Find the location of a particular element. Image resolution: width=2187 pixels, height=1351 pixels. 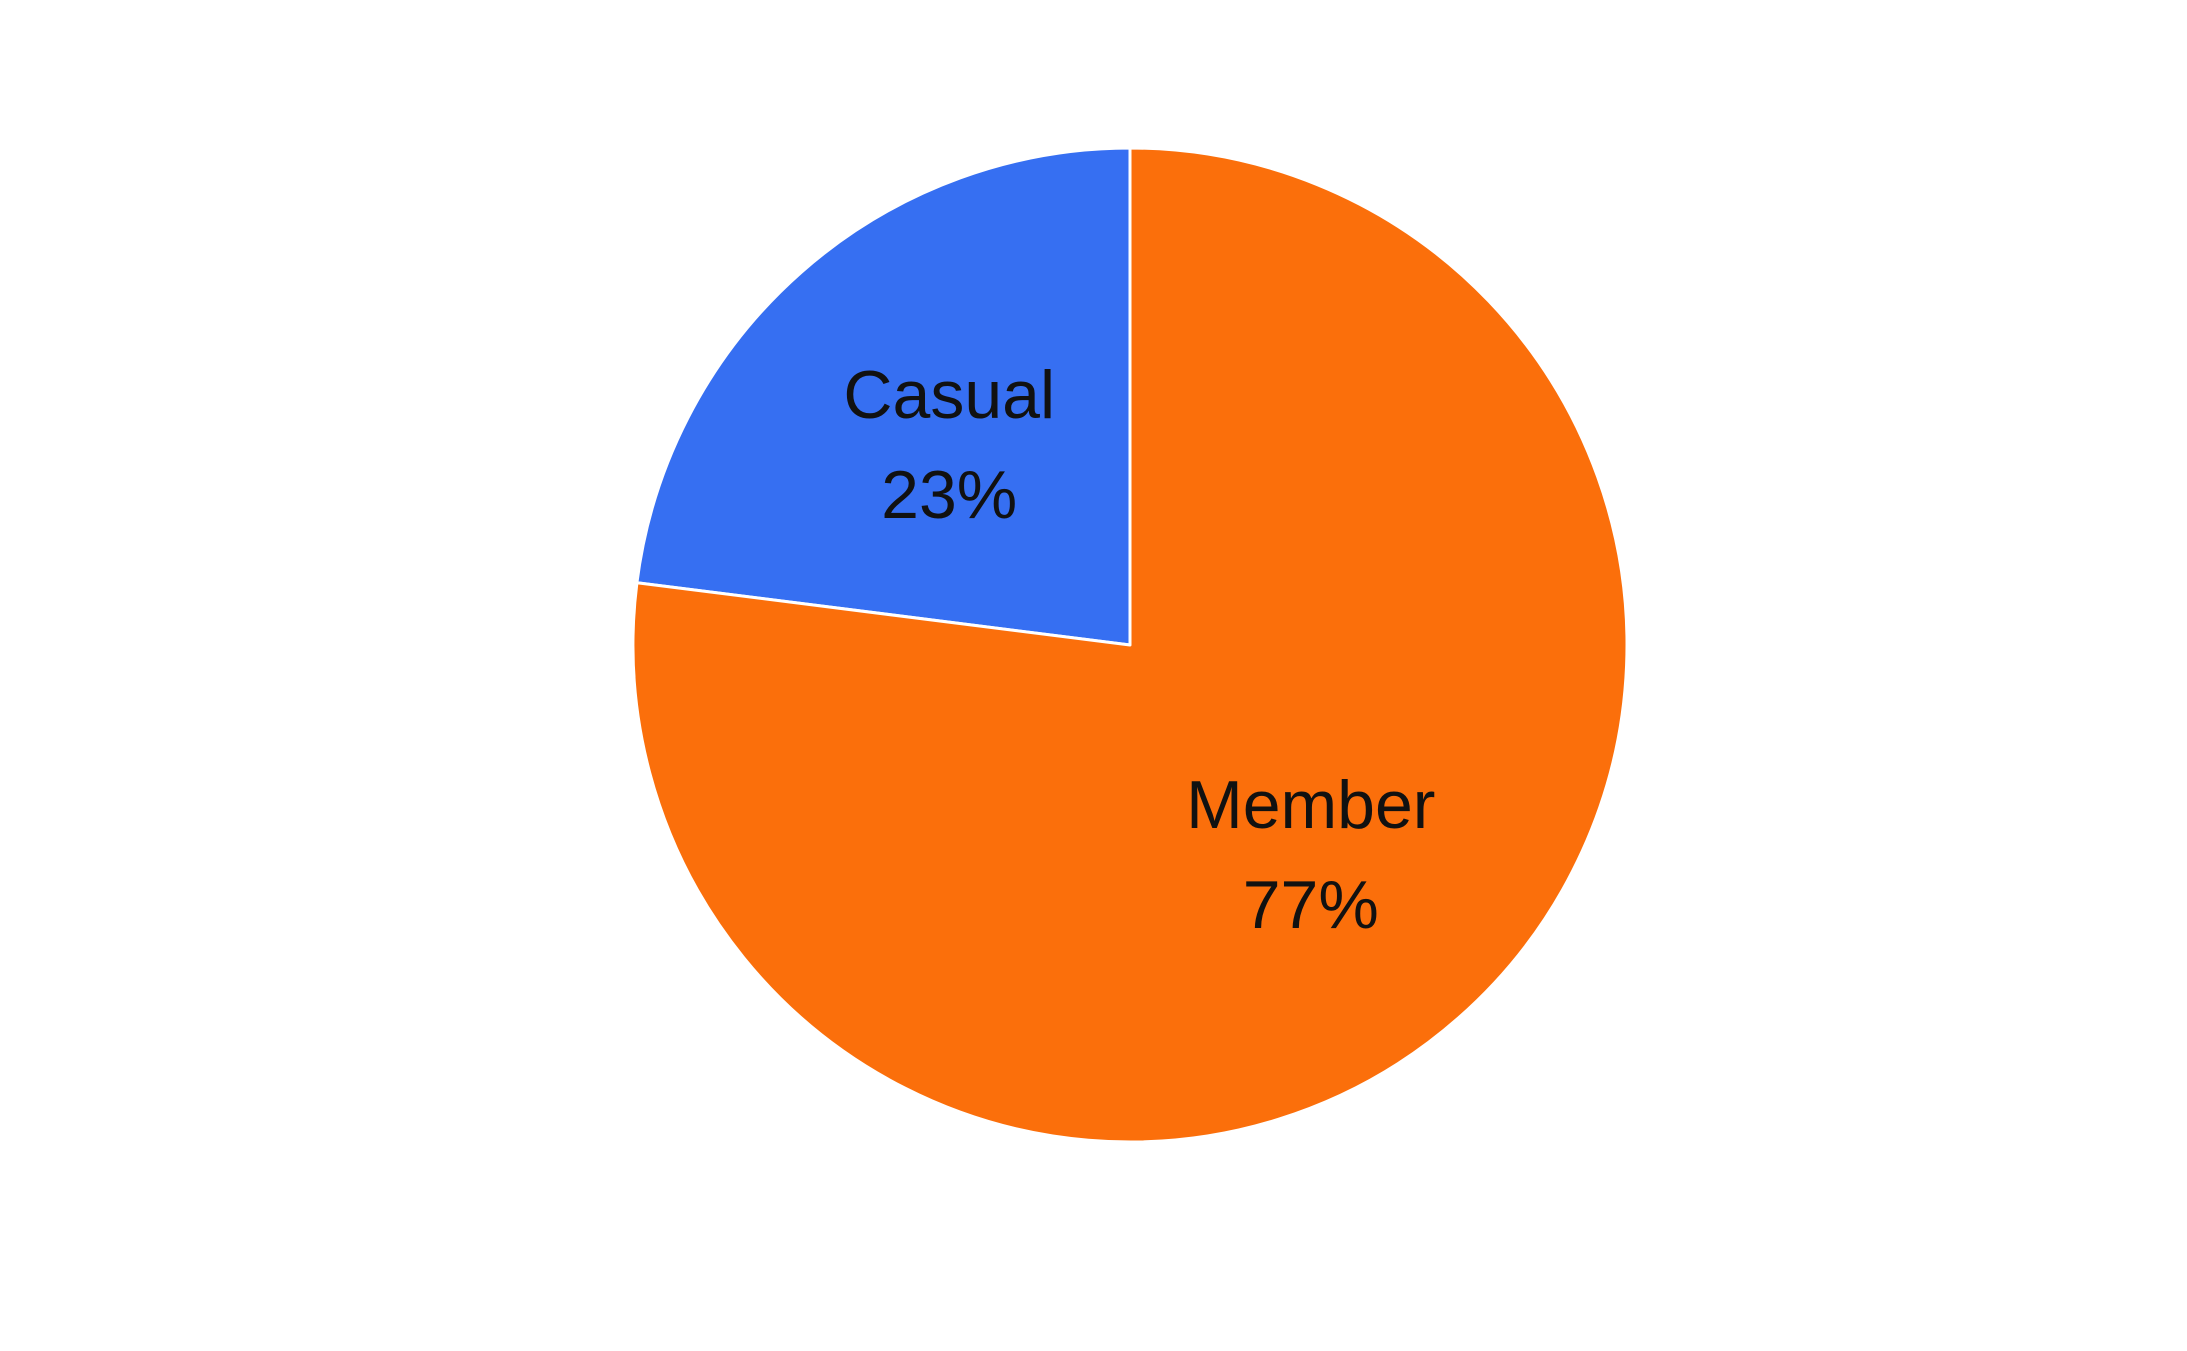

slice-label-member: Member is located at coordinates (1310, 805).